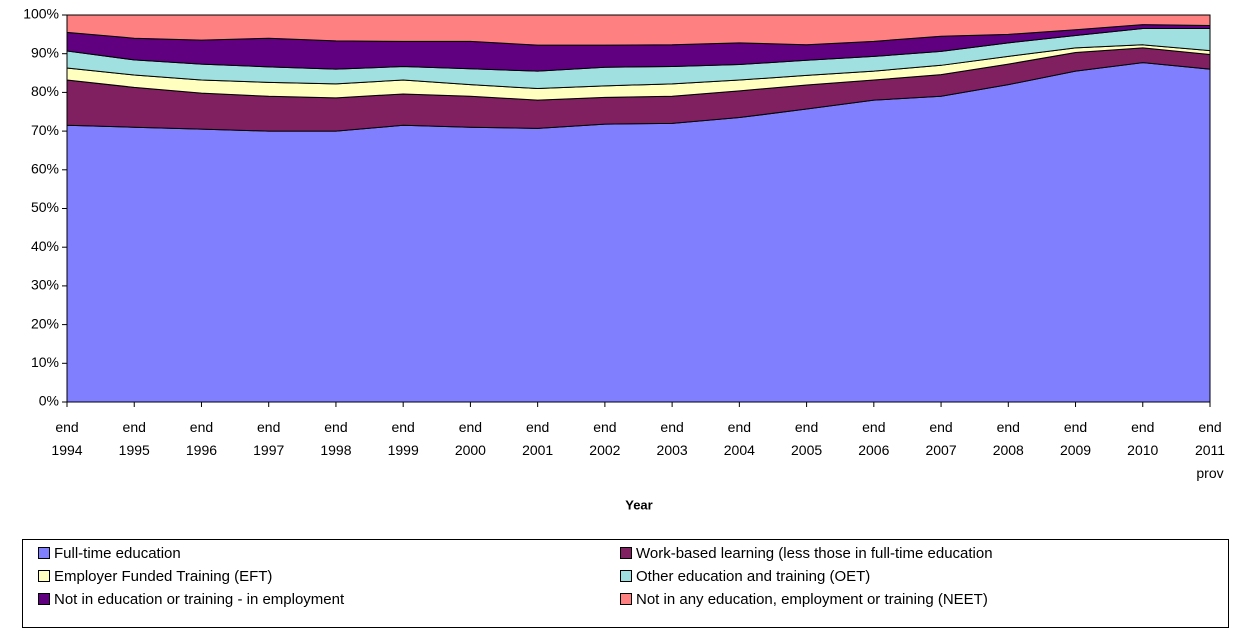 The image size is (1237, 630). I want to click on x-tick-label: end 2008, so click(1008, 438).